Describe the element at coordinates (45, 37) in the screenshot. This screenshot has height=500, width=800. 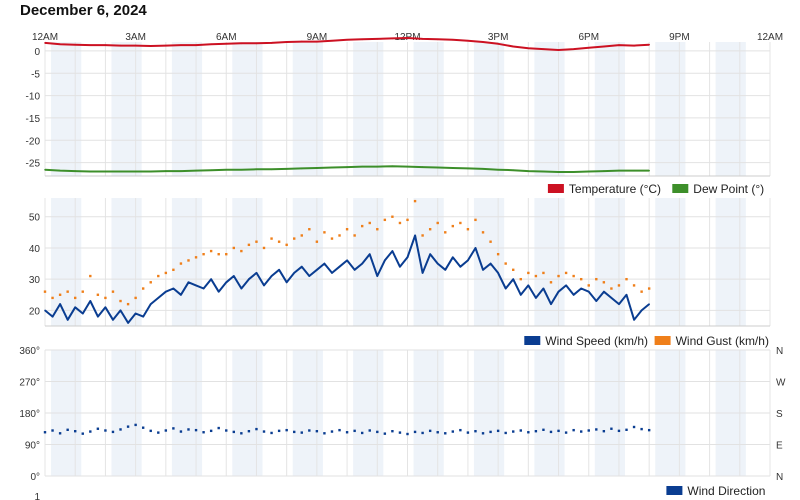
I see `time-tick-label: 12AM` at that location.